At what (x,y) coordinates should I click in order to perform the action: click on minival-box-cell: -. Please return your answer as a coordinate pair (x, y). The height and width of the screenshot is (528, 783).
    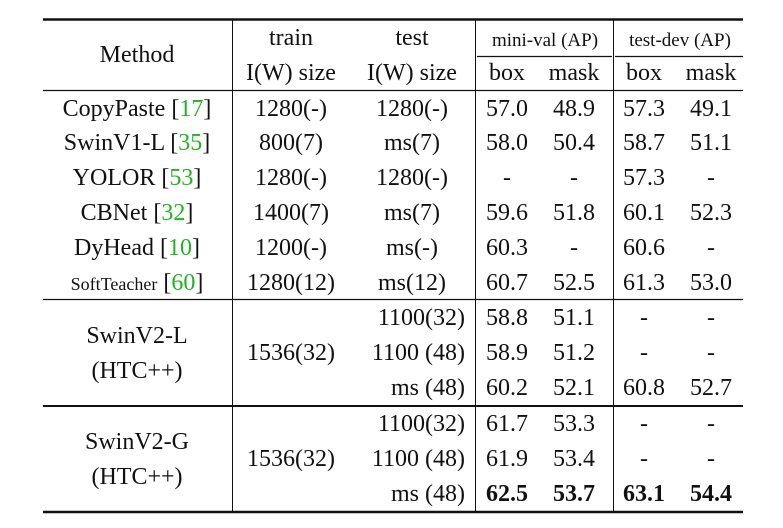
    Looking at the image, I should click on (507, 178).